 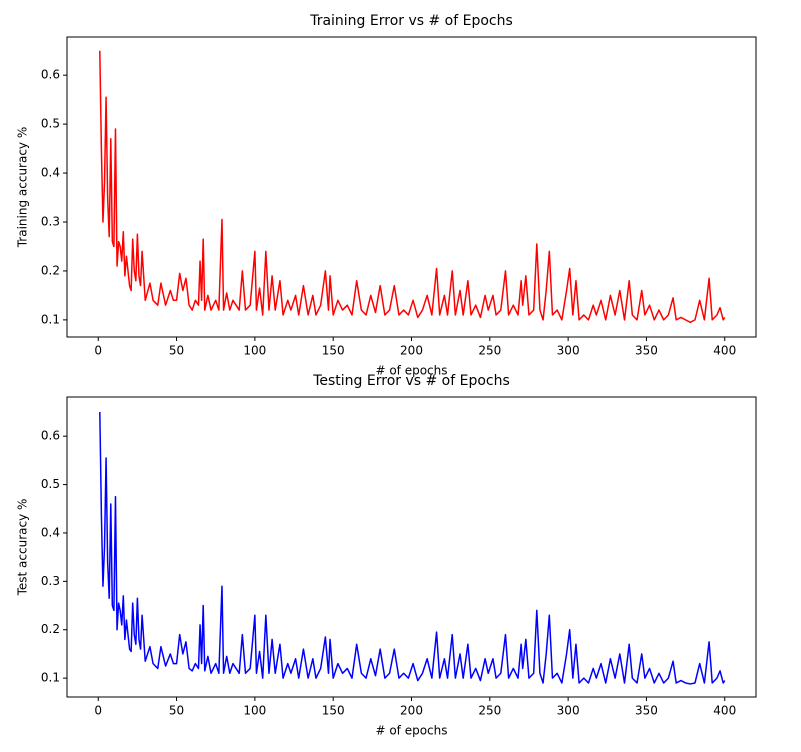 What do you see at coordinates (23, 548) in the screenshot?
I see `y-axis-label: Test accuracy %` at bounding box center [23, 548].